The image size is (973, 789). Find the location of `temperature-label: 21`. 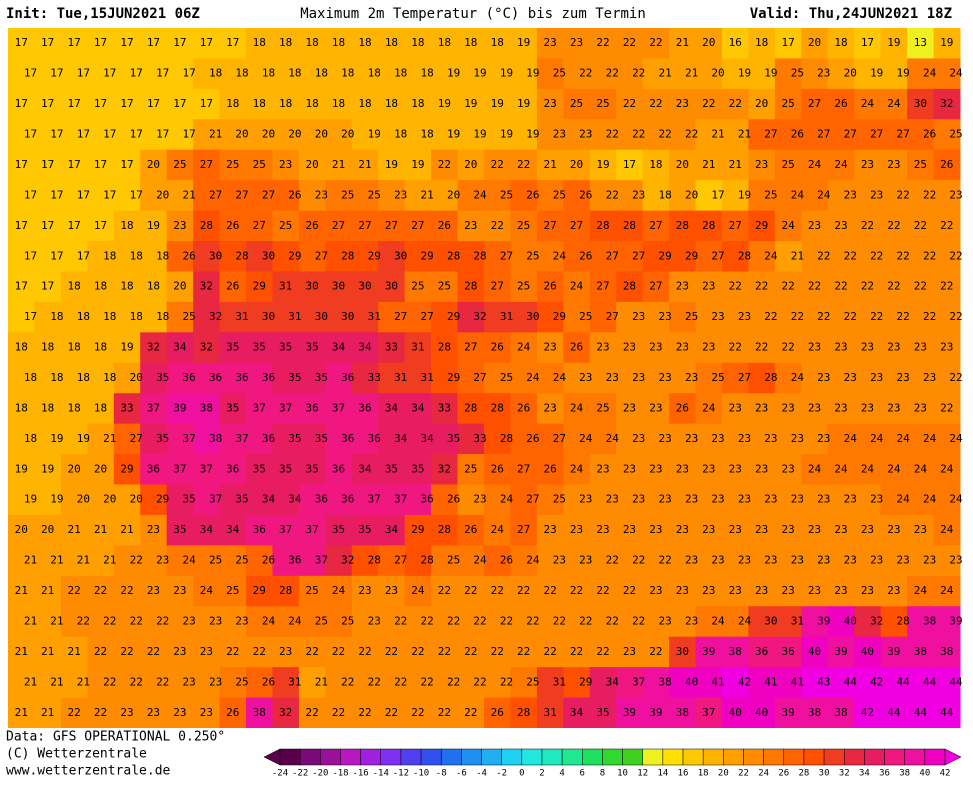

temperature-label: 21 is located at coordinates (83, 681).